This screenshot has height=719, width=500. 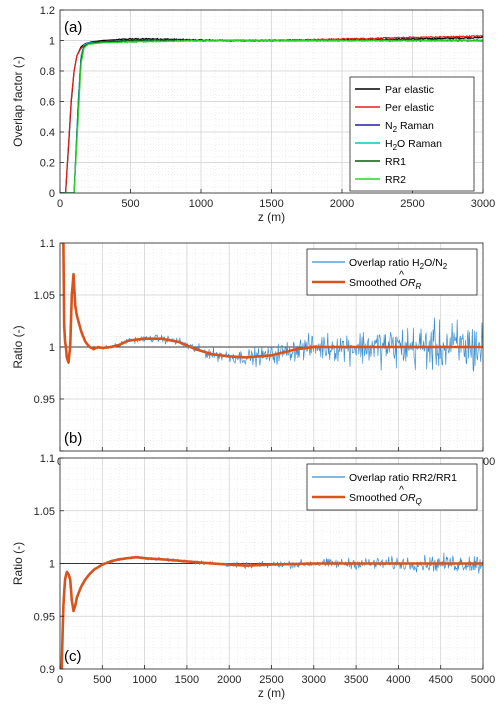 I want to click on y-tick-label: 1.2, so click(x=47, y=11).